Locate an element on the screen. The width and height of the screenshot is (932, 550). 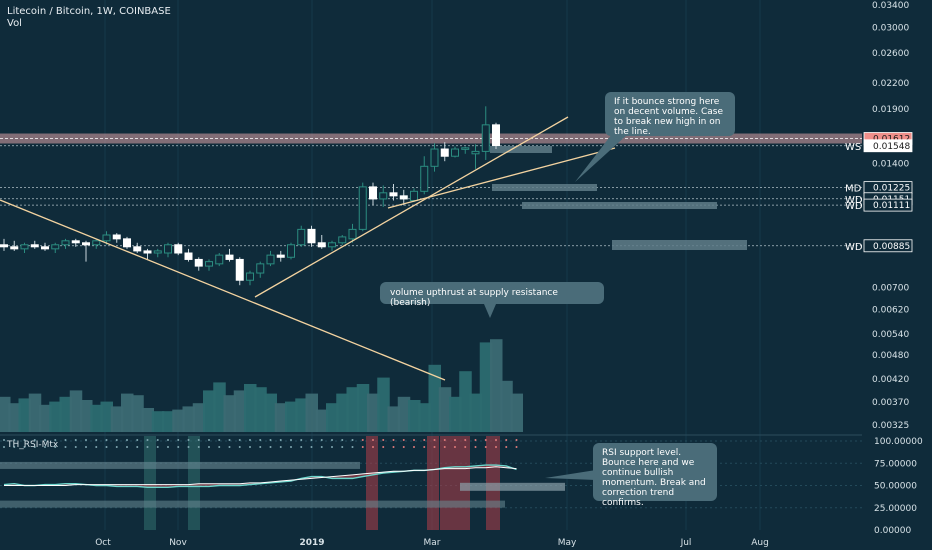
level-label: WS is located at coordinates (853, 147).